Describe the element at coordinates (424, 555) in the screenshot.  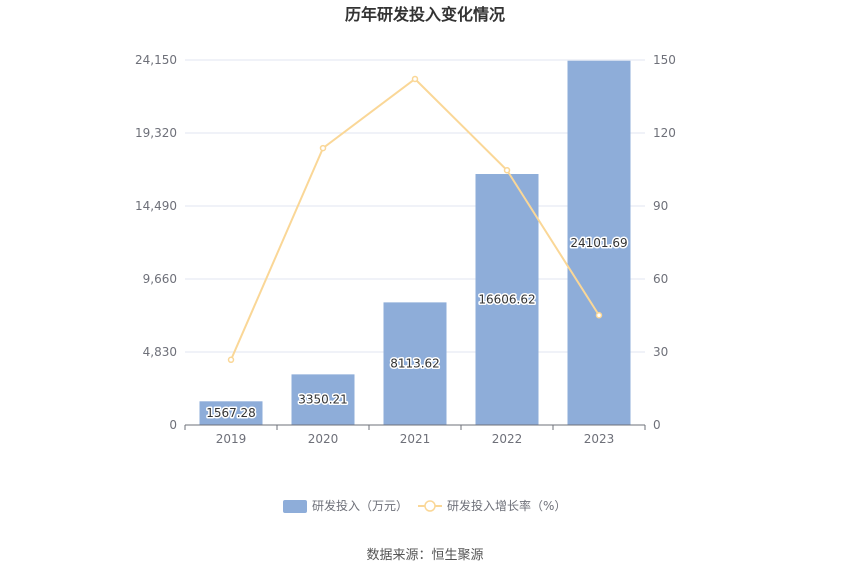
I see `source-note: 数据来源：恒生聚源` at that location.